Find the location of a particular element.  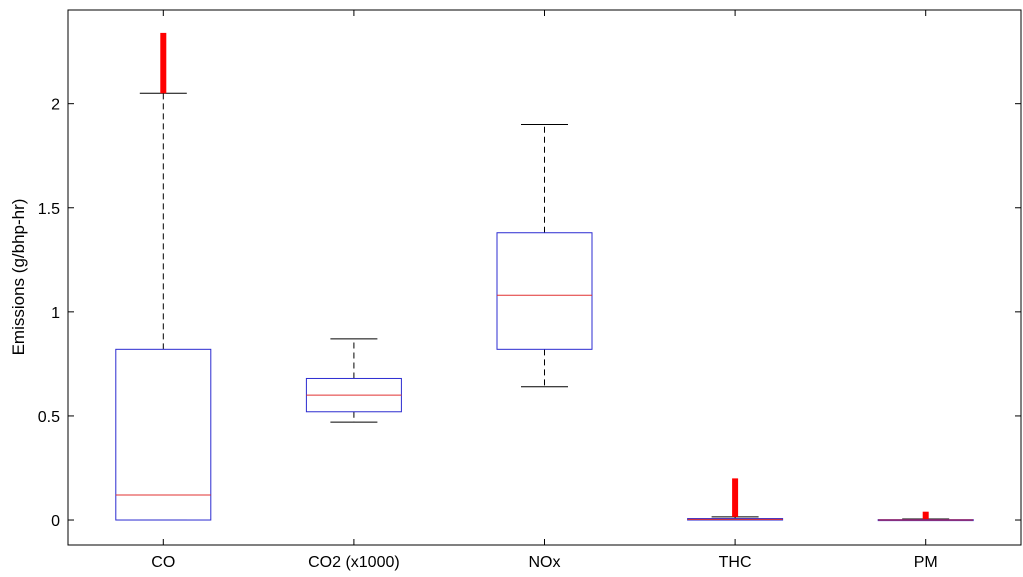

y-tick-label: 0.5 is located at coordinates (49, 417).